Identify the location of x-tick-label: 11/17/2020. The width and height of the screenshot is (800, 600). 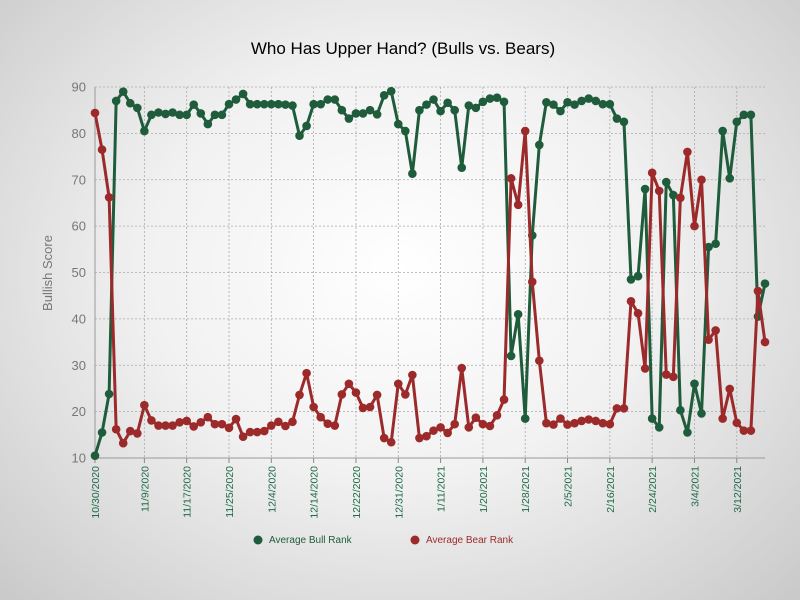
(188, 492).